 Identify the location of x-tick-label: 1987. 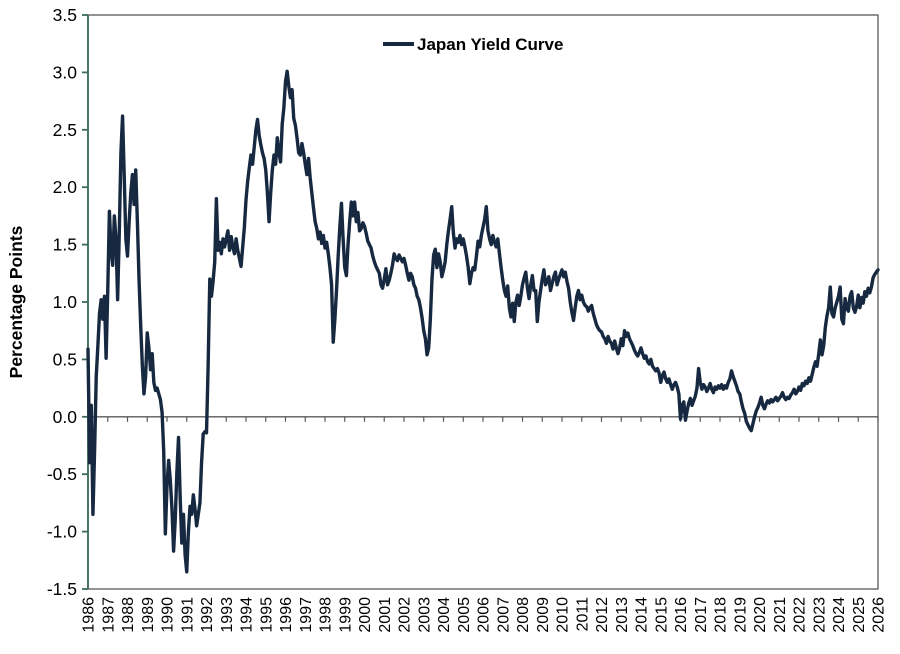
(108, 615).